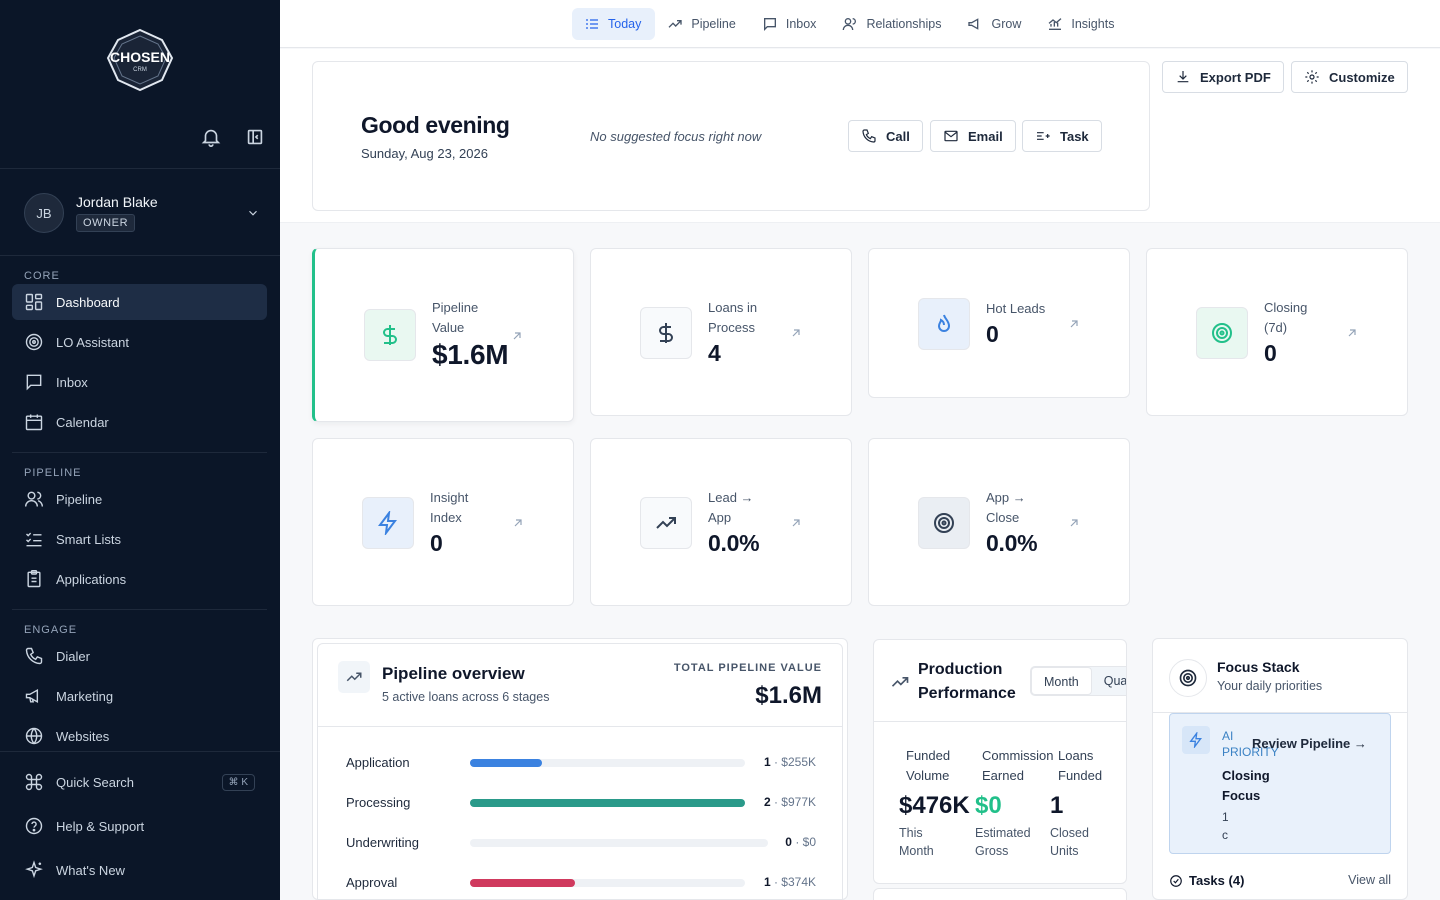 The height and width of the screenshot is (900, 1440). I want to click on tab-inbox: Inbox, so click(790, 24).